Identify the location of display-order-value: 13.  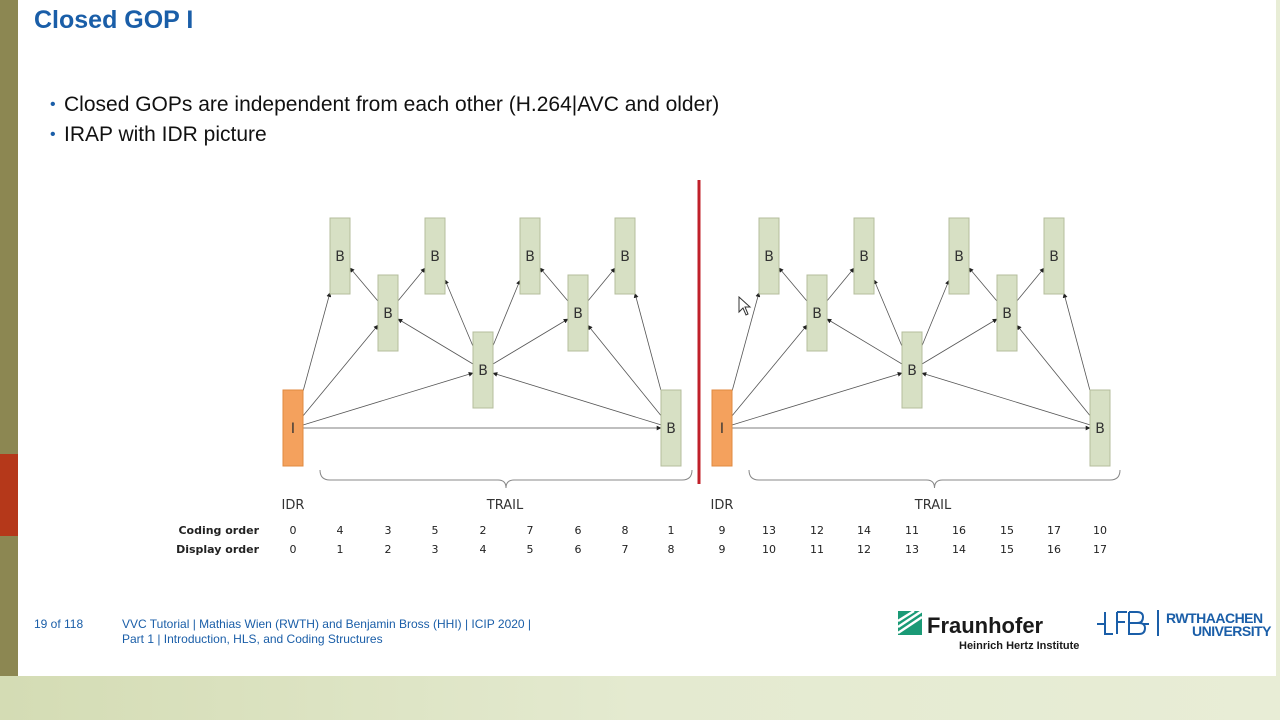
(912, 549).